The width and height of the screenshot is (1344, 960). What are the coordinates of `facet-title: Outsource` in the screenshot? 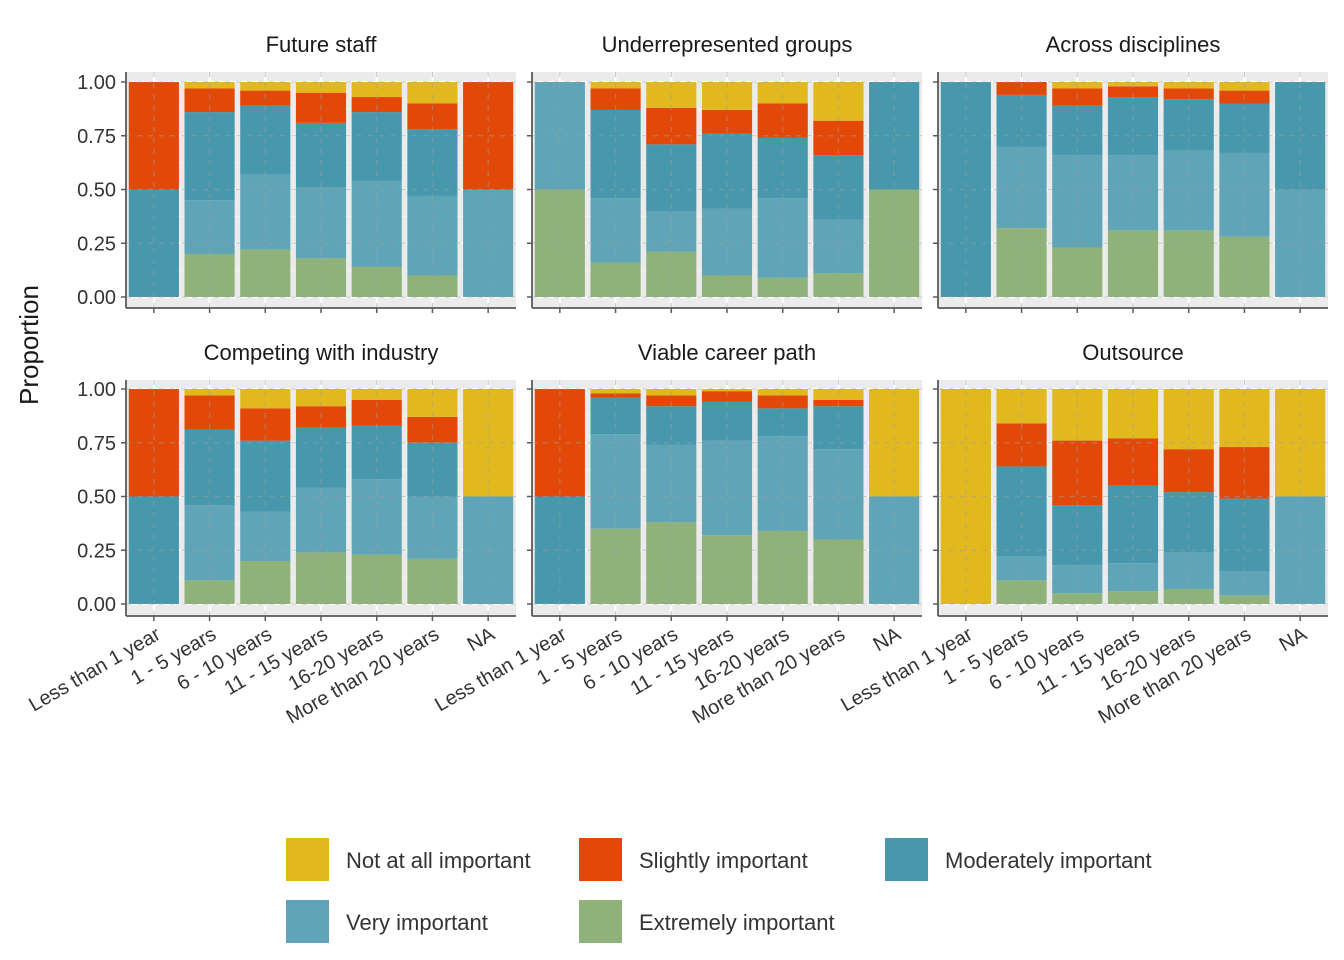 It's located at (1133, 352).